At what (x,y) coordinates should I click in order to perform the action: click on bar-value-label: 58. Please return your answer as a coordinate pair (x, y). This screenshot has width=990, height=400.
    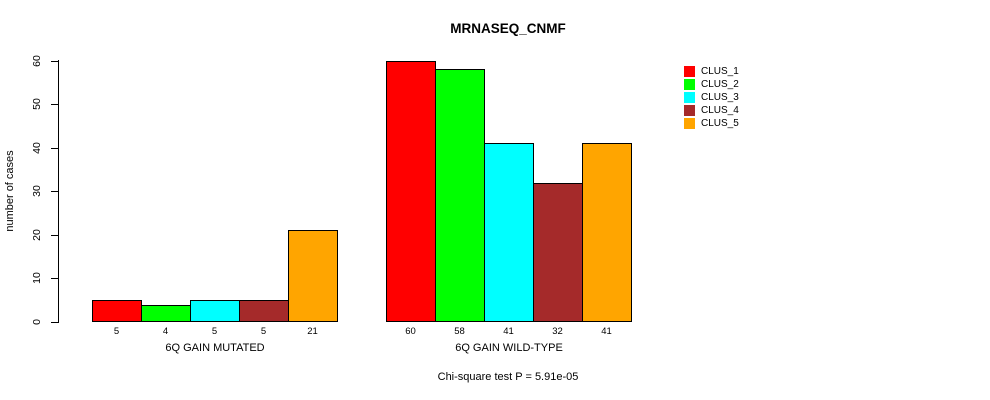
    Looking at the image, I should click on (459, 331).